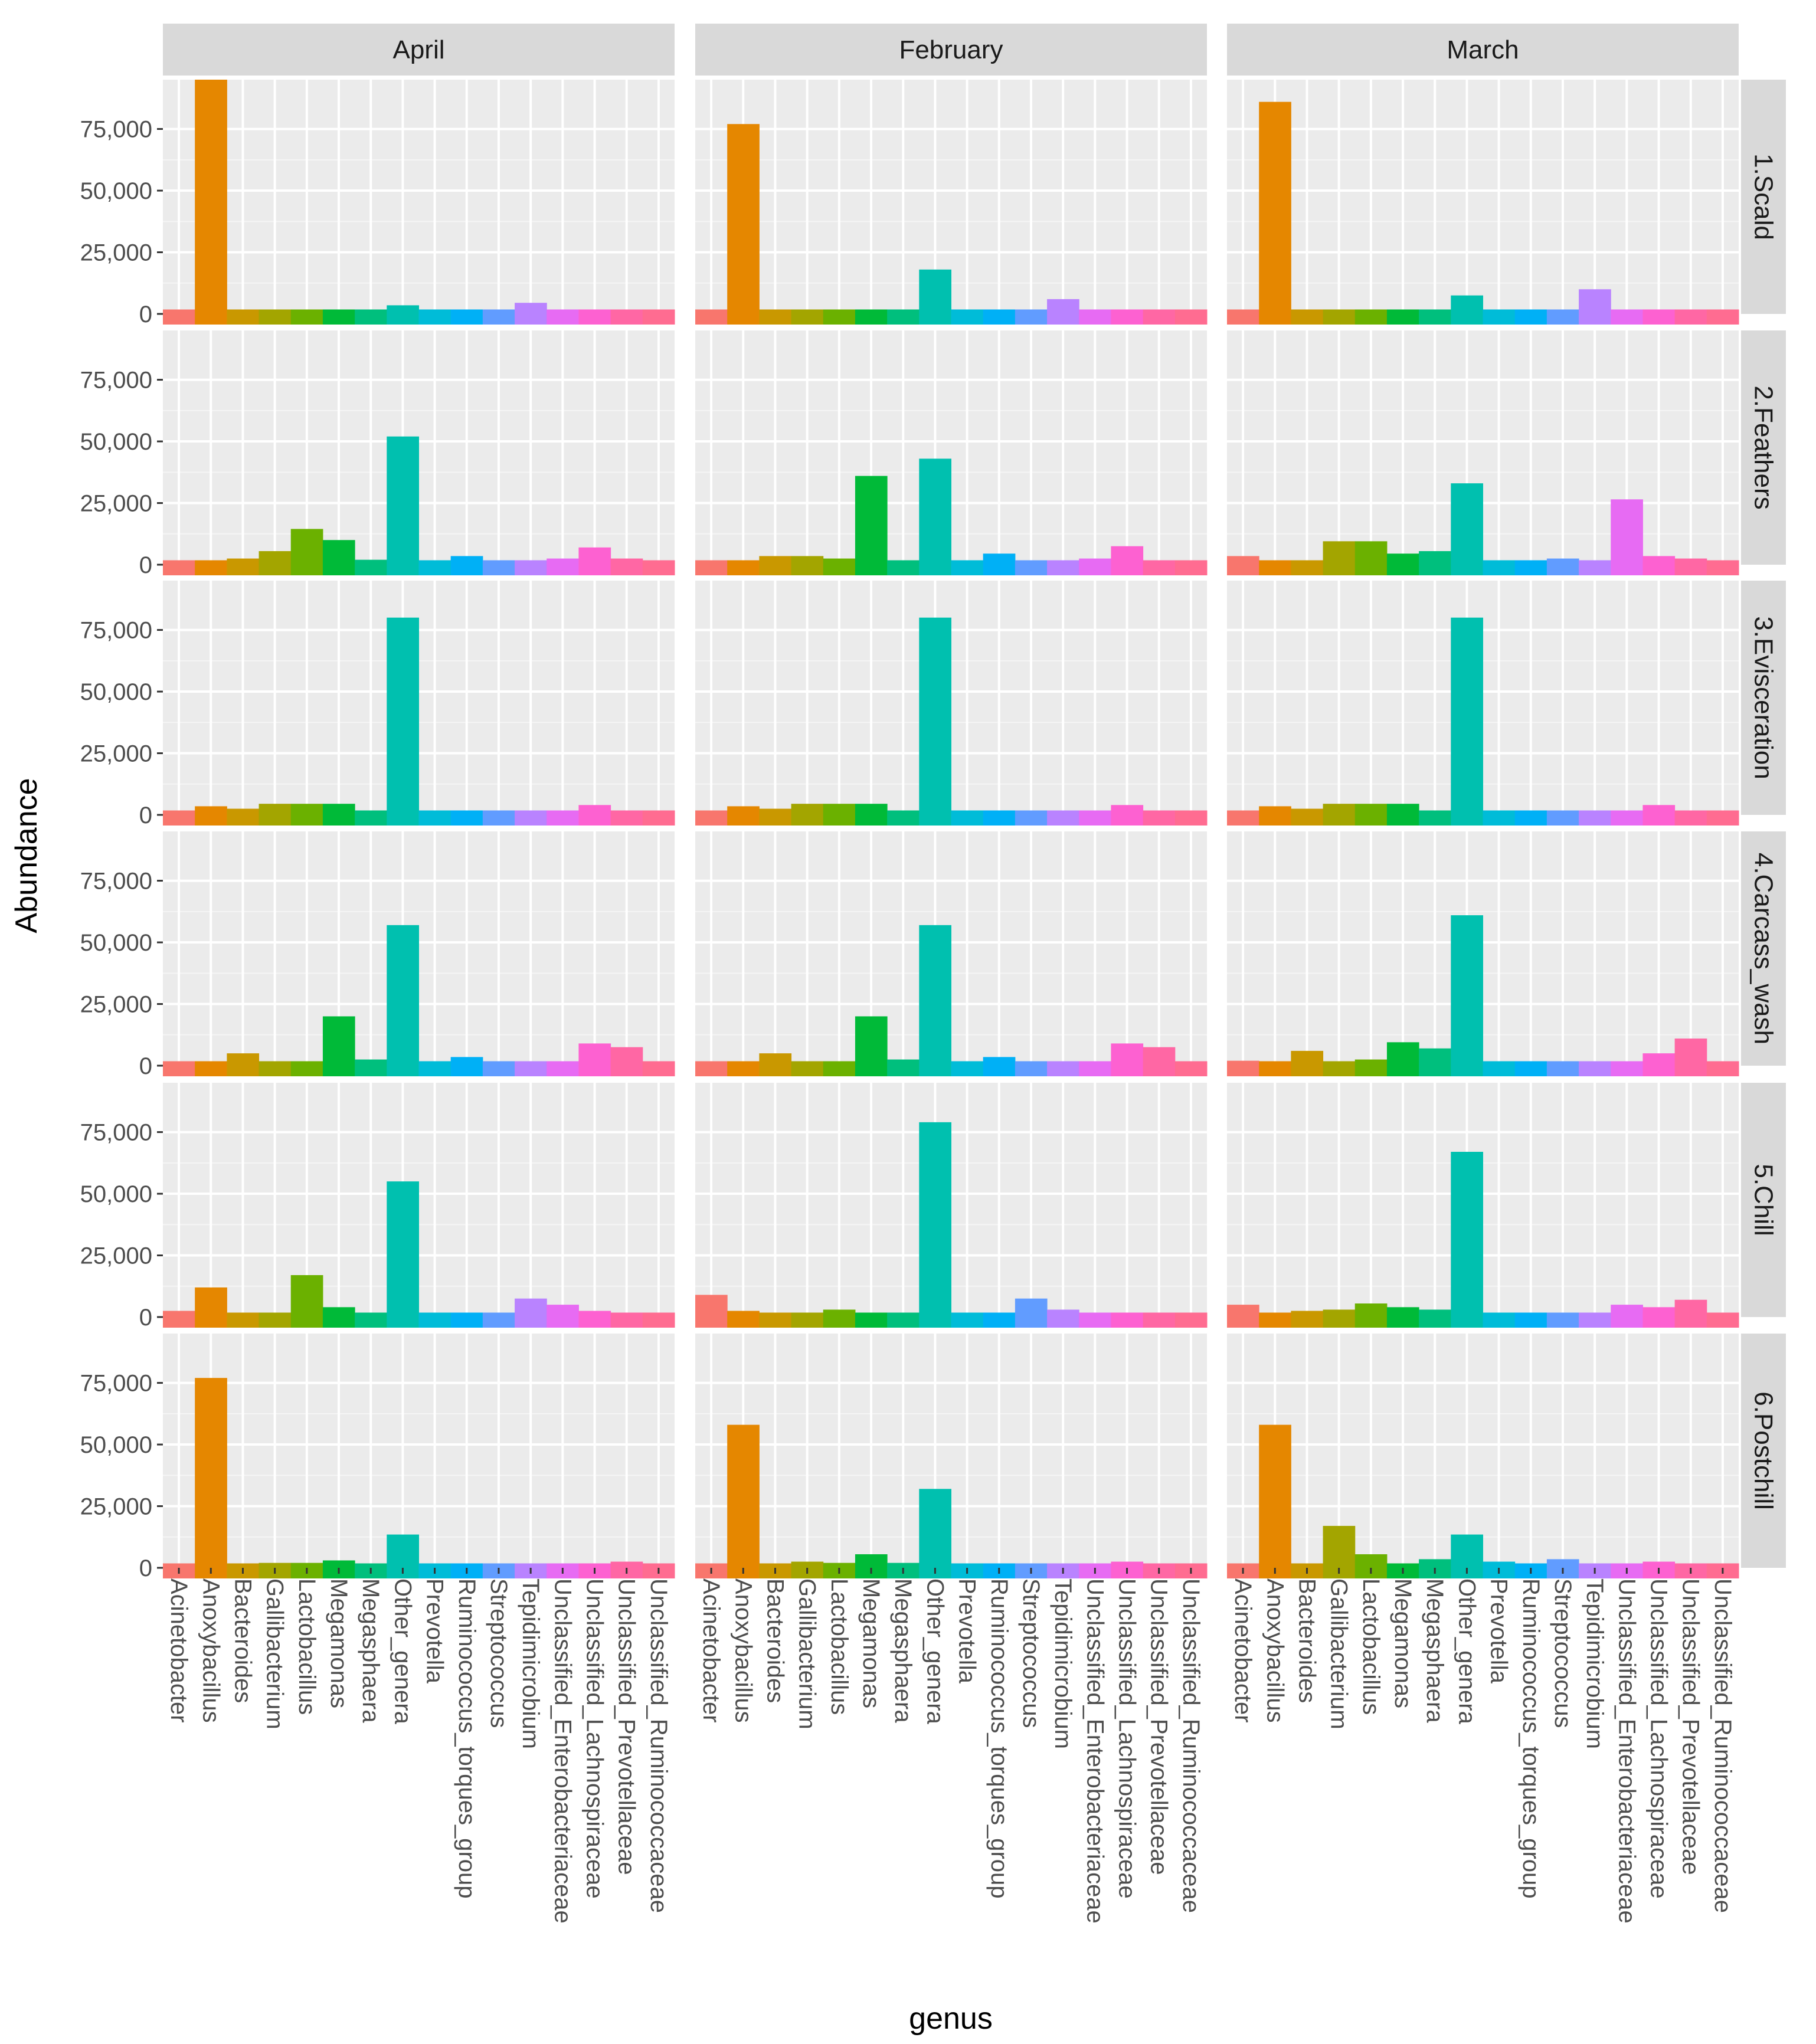  What do you see at coordinates (711, 1311) in the screenshot?
I see `bar-acinetobacter` at bounding box center [711, 1311].